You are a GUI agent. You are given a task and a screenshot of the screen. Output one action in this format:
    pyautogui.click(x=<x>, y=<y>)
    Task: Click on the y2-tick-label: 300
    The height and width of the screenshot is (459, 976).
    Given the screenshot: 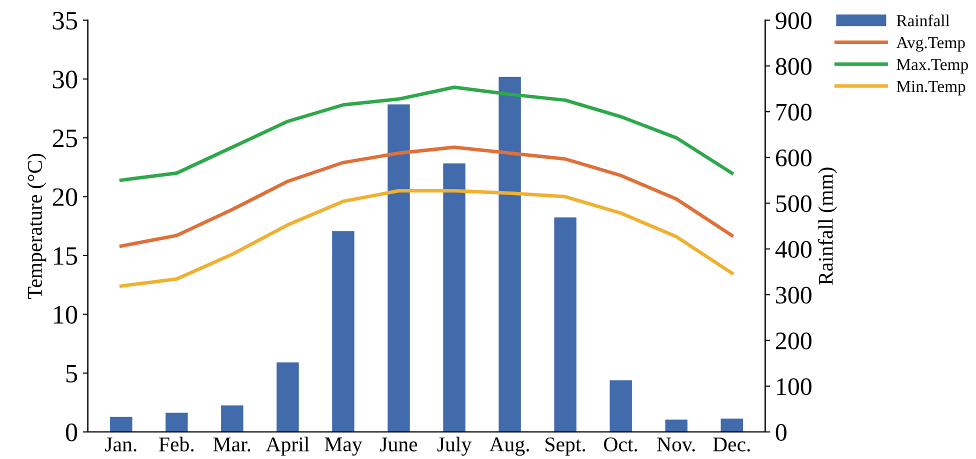 What is the action you would take?
    pyautogui.click(x=794, y=295)
    